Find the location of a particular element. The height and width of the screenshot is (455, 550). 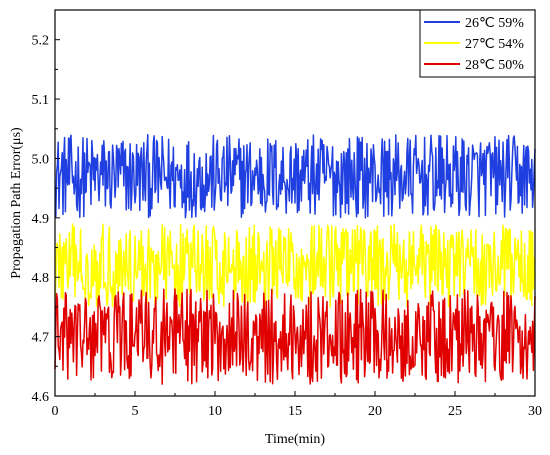

legend: 26℃ 59% 27℃ 54% 28℃ 50% is located at coordinates (477, 43).